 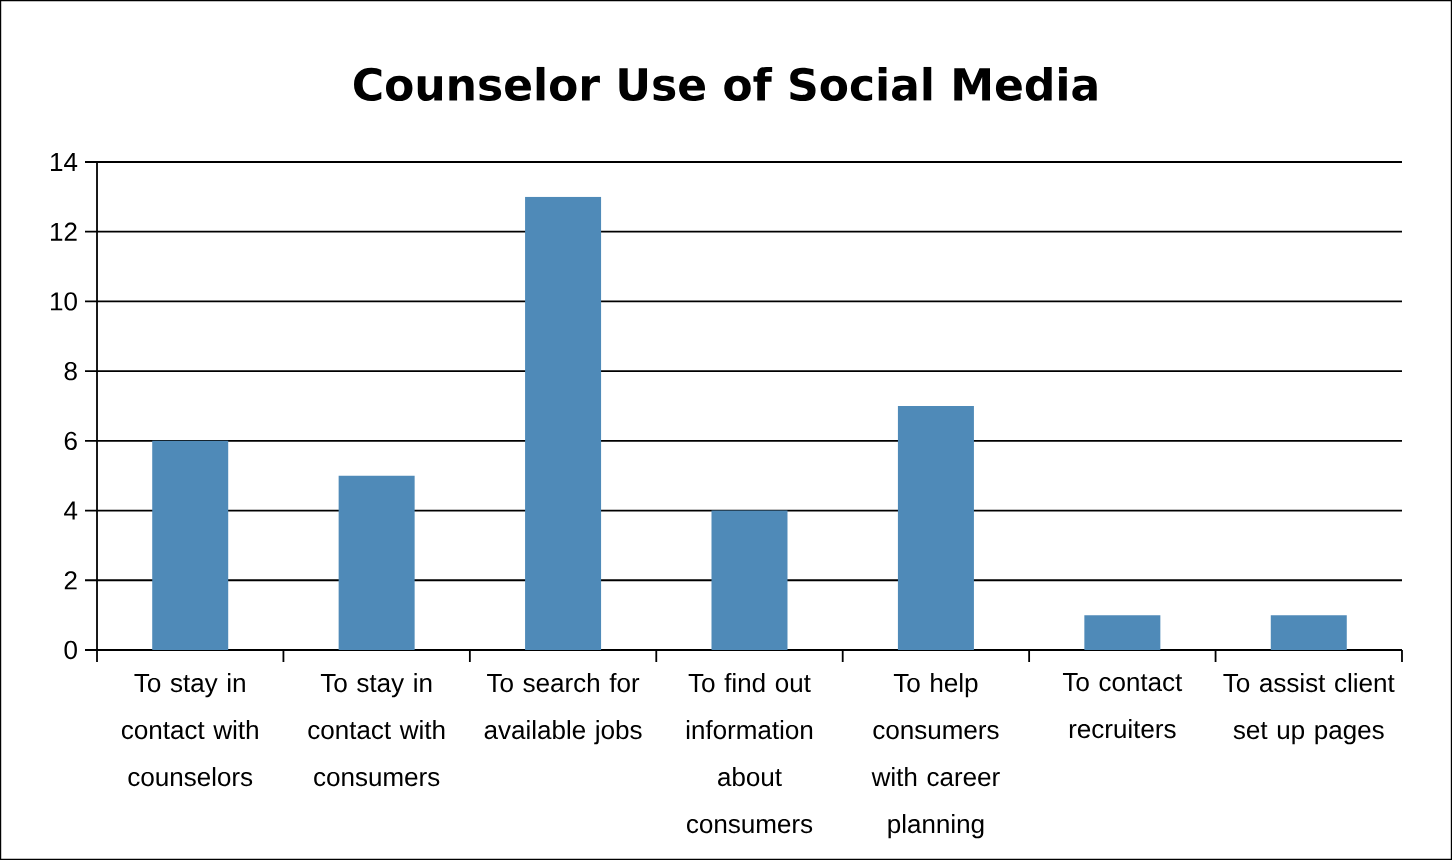 What do you see at coordinates (749, 753) in the screenshot?
I see `category-label: To find out information about consumers` at bounding box center [749, 753].